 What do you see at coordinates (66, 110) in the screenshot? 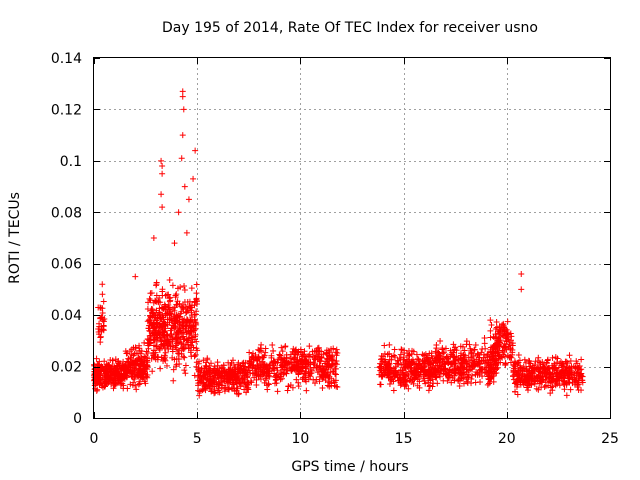
I see `y-tick-label: 0.12` at bounding box center [66, 110].